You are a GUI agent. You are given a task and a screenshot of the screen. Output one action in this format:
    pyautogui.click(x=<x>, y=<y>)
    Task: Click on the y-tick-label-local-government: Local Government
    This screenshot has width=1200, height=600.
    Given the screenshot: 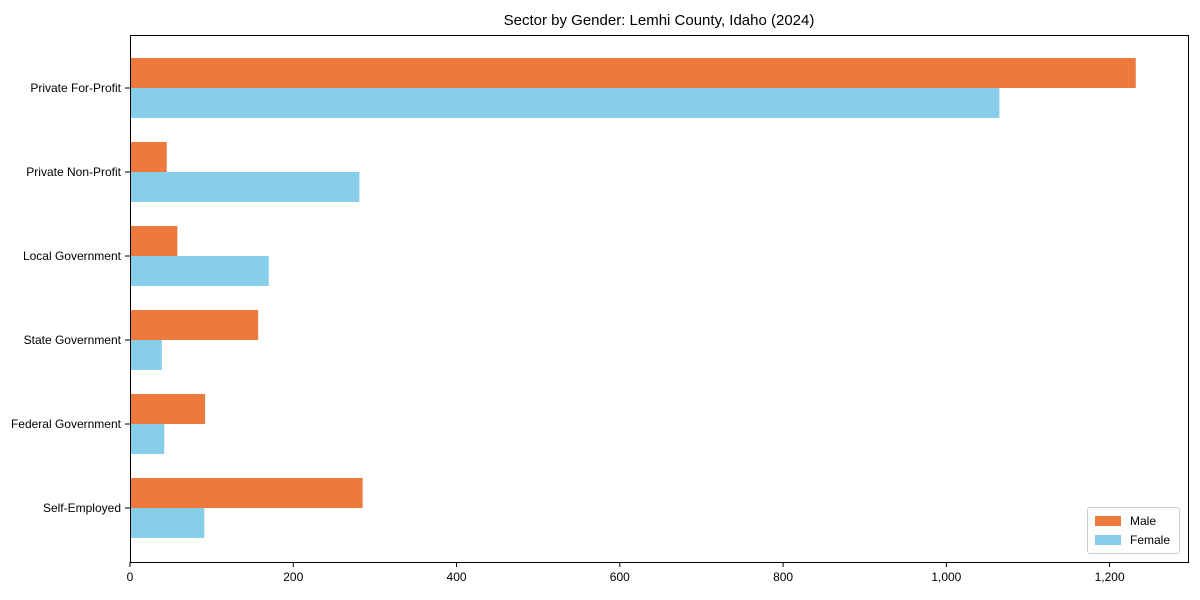 What is the action you would take?
    pyautogui.click(x=72, y=256)
    